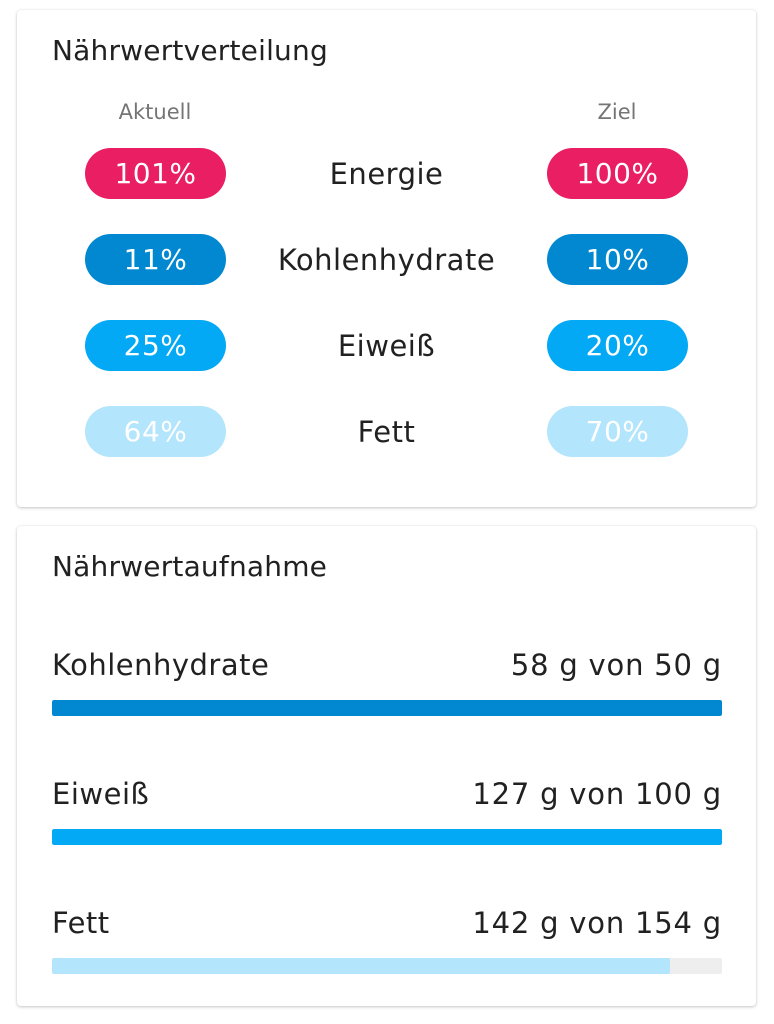 The height and width of the screenshot is (1024, 774). Describe the element at coordinates (616, 665) in the screenshot. I see `intake-amount: 58 g von 50 g` at that location.